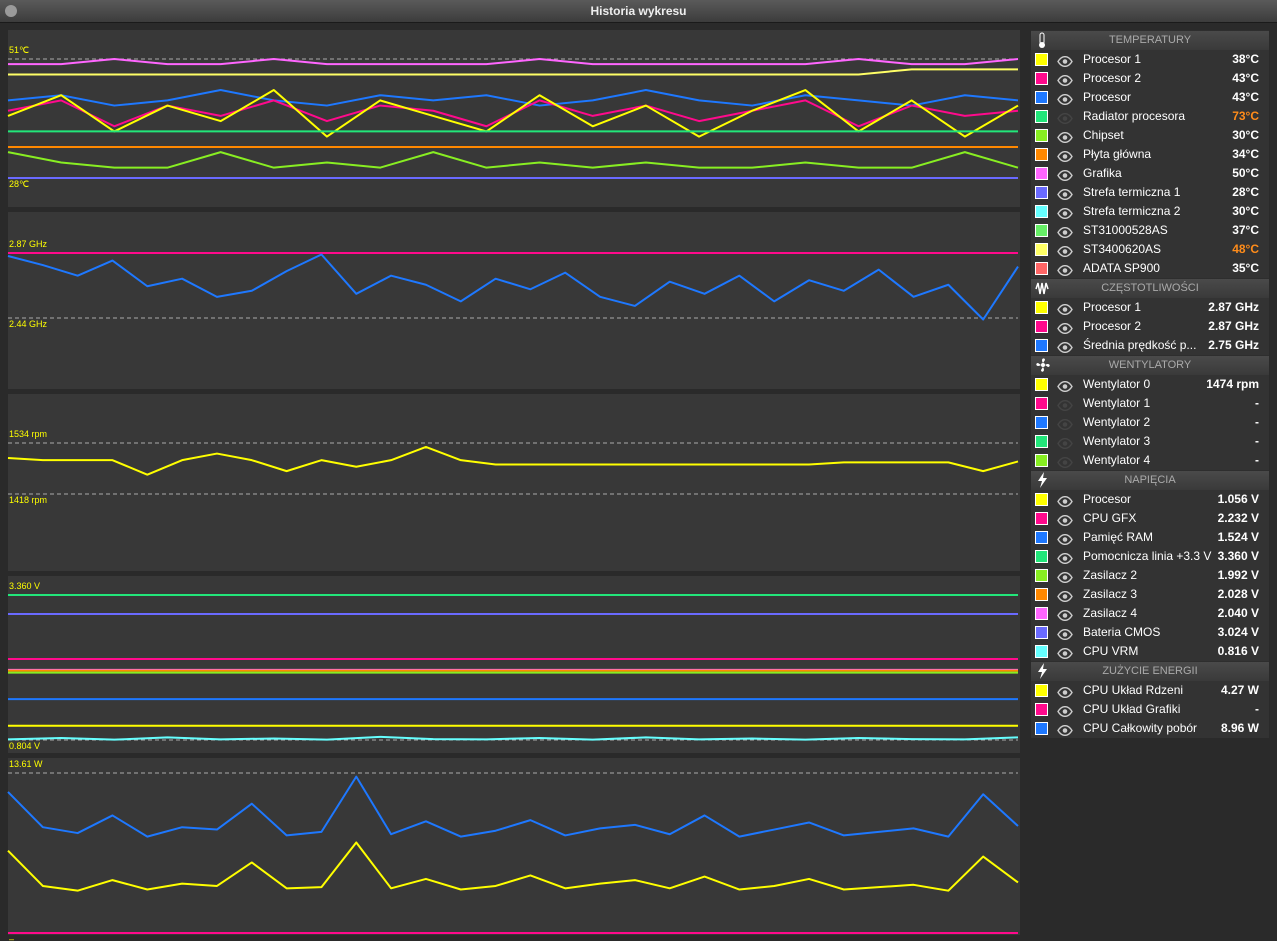 The width and height of the screenshot is (1277, 941). I want to click on sensor-value: 2.87 GHz, so click(1233, 326).